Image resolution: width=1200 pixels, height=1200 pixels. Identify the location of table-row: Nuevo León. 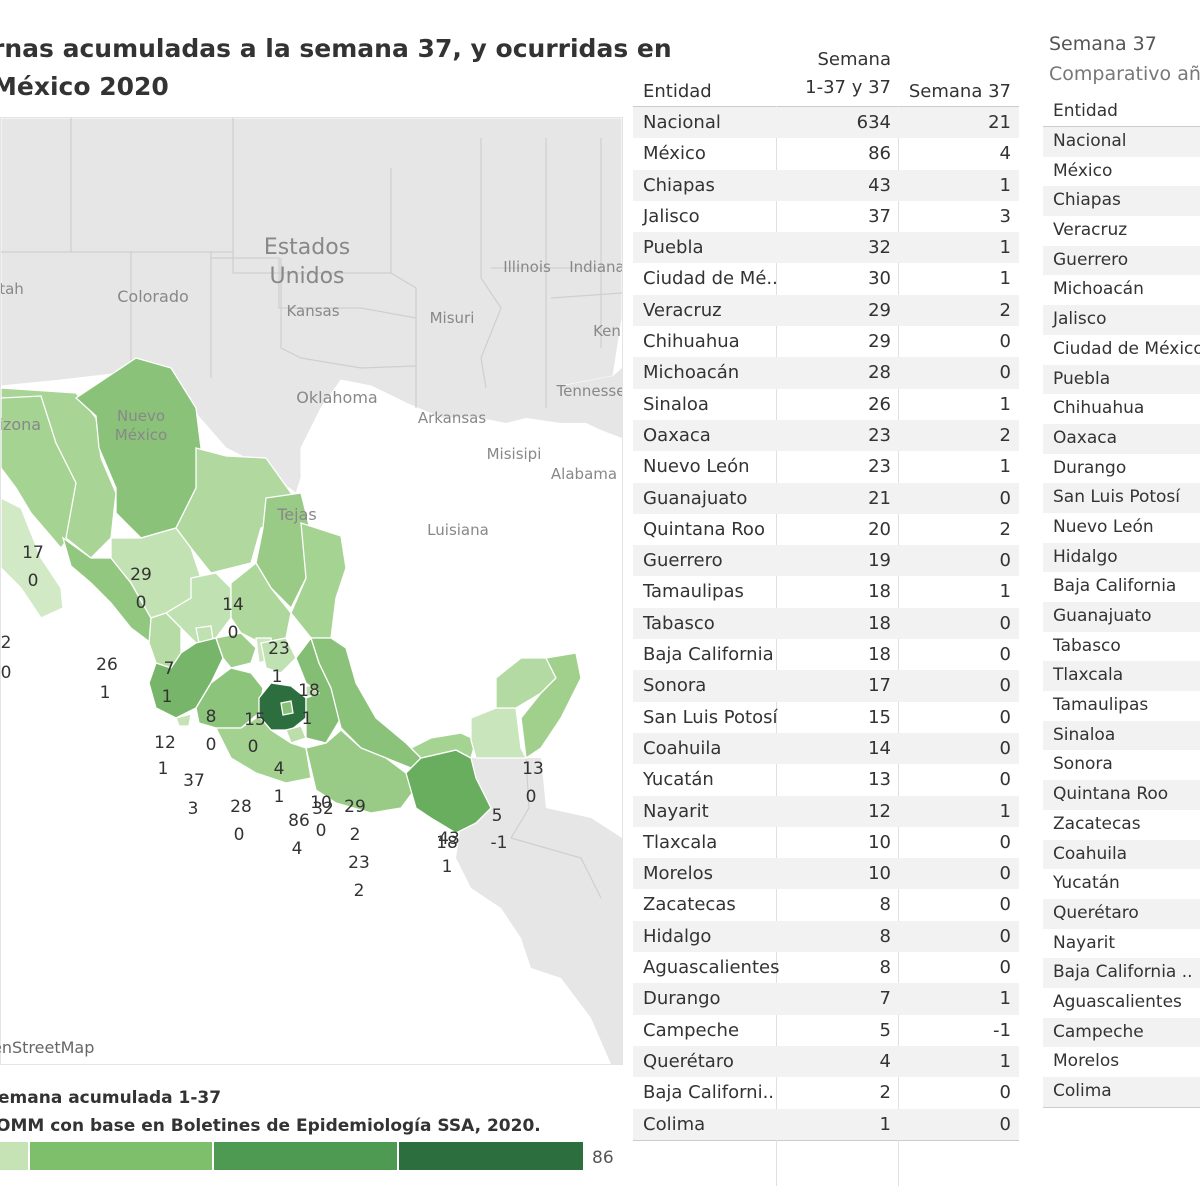
(1103, 526).